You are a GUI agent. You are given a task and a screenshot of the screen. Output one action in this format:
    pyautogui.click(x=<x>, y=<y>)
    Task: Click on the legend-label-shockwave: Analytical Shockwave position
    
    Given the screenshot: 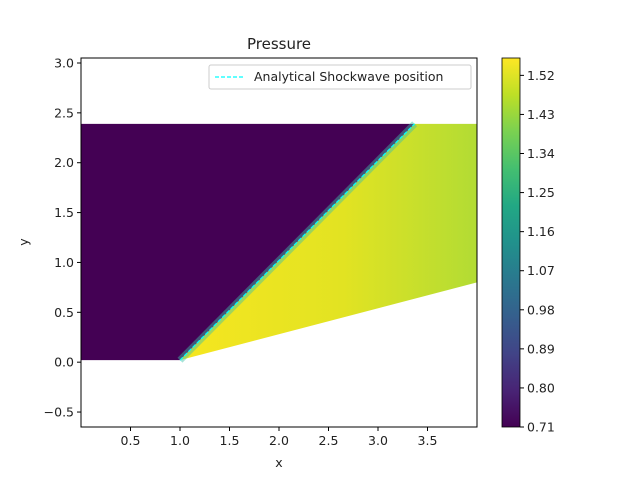 What is the action you would take?
    pyautogui.click(x=348, y=76)
    